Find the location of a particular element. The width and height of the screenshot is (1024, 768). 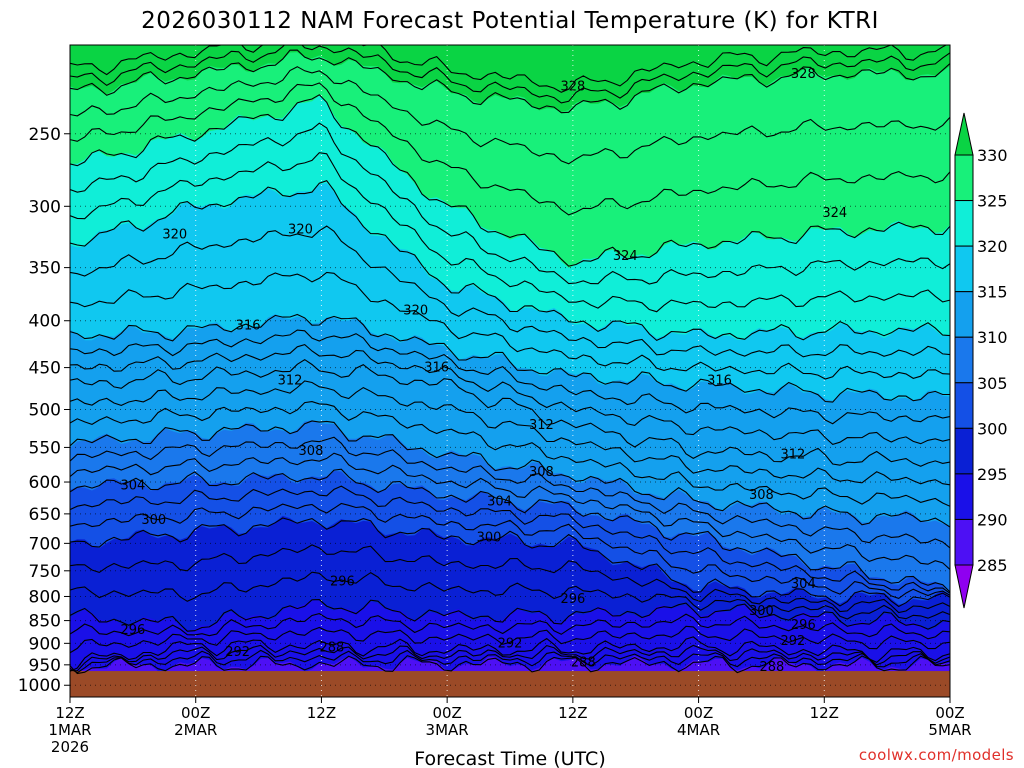

credit-text: coolwx.com/models is located at coordinates (936, 755).